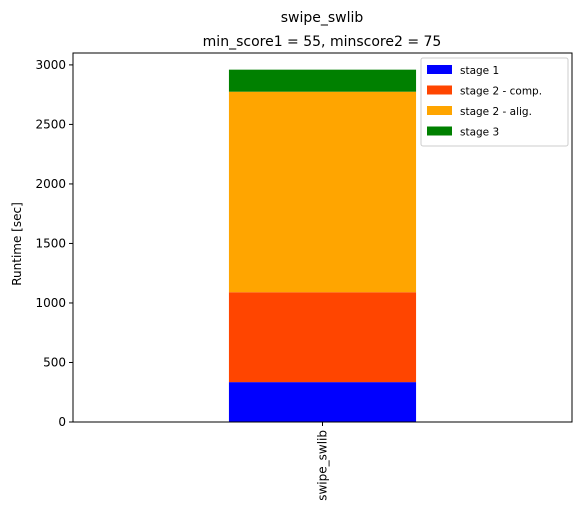 This screenshot has height=524, width=580. What do you see at coordinates (17, 244) in the screenshot?
I see `y-axis-label: Runtime [sec]` at bounding box center [17, 244].